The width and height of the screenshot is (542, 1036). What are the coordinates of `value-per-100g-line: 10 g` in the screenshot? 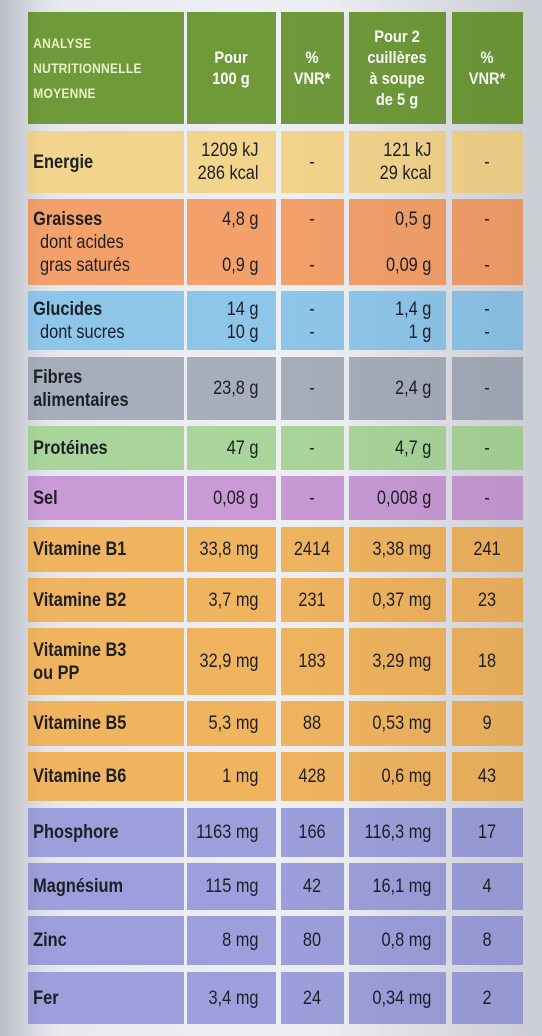 It's located at (242, 332).